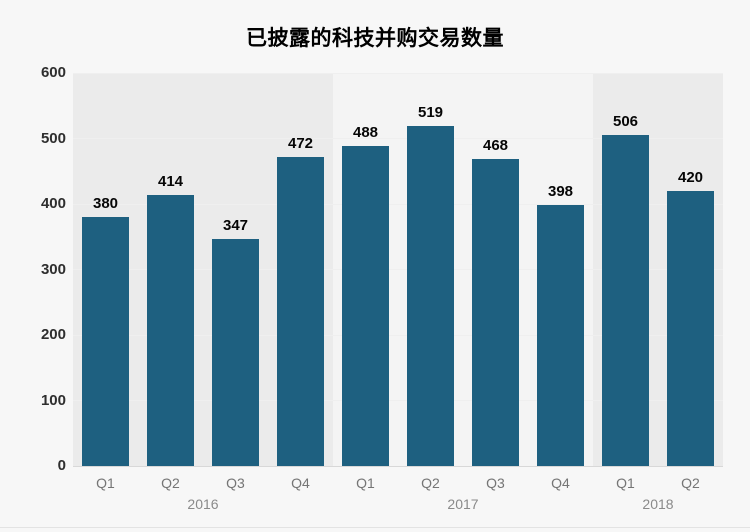  I want to click on x-axis-line, so click(398, 466).